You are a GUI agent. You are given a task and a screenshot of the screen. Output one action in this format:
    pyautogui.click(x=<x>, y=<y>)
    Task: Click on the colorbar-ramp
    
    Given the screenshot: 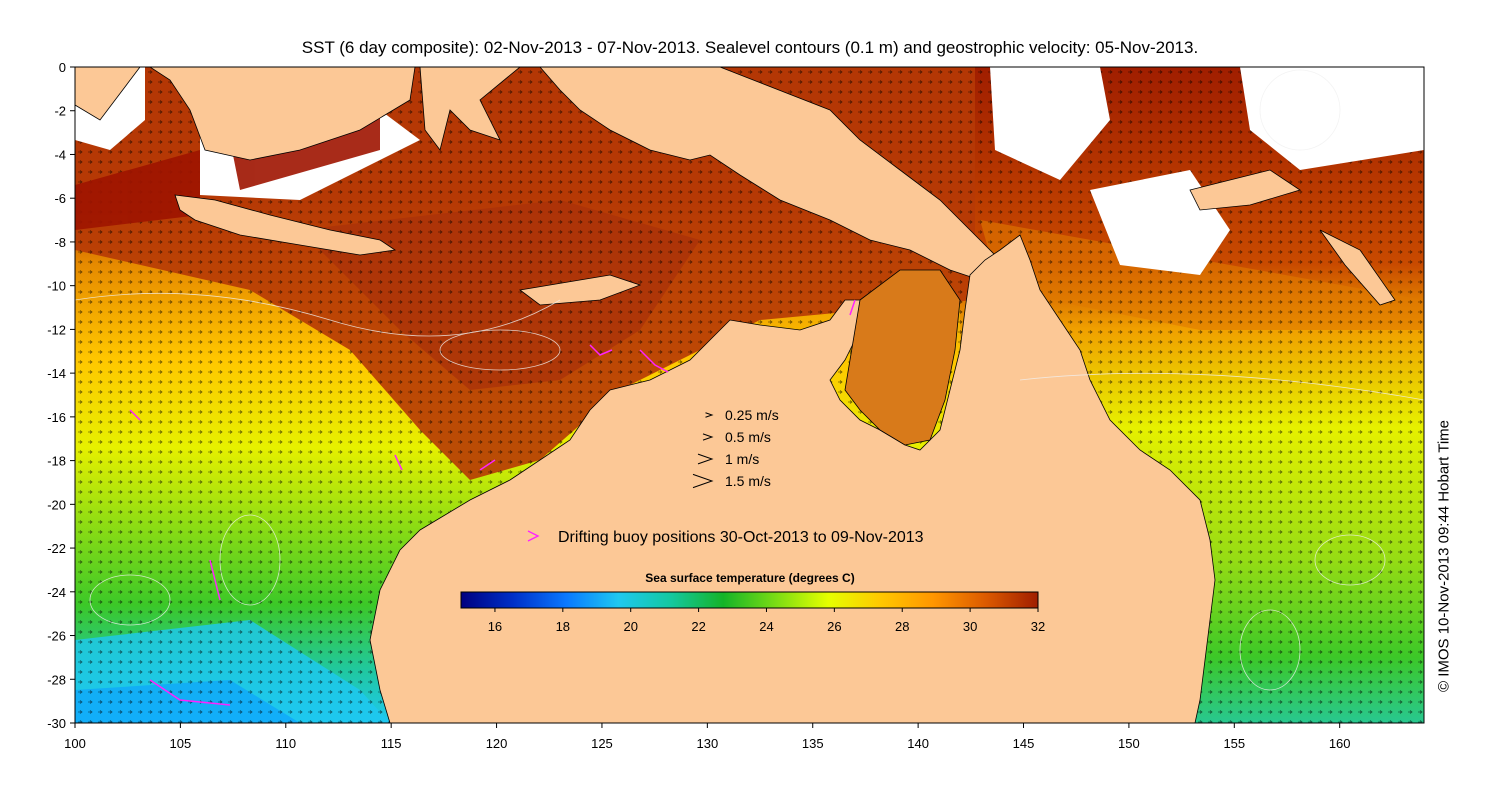 What is the action you would take?
    pyautogui.click(x=749, y=600)
    